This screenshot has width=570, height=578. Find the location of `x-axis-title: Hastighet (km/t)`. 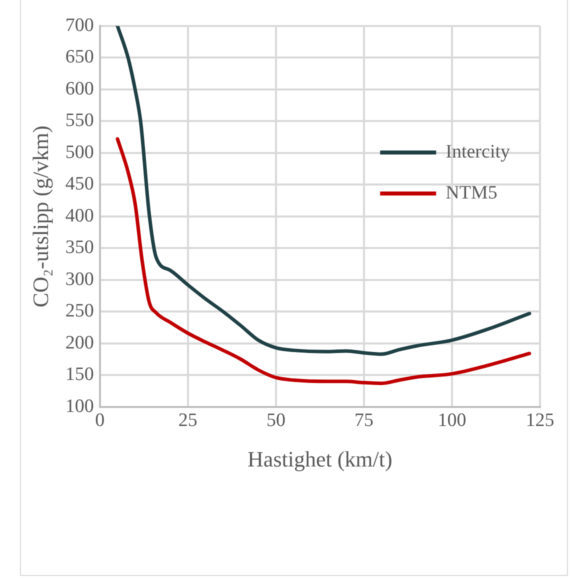

x-axis-title: Hastighet (km/t) is located at coordinates (320, 459).